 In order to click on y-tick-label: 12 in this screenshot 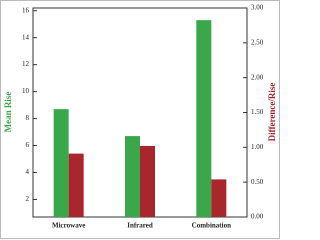, I will do `click(26, 64)`.